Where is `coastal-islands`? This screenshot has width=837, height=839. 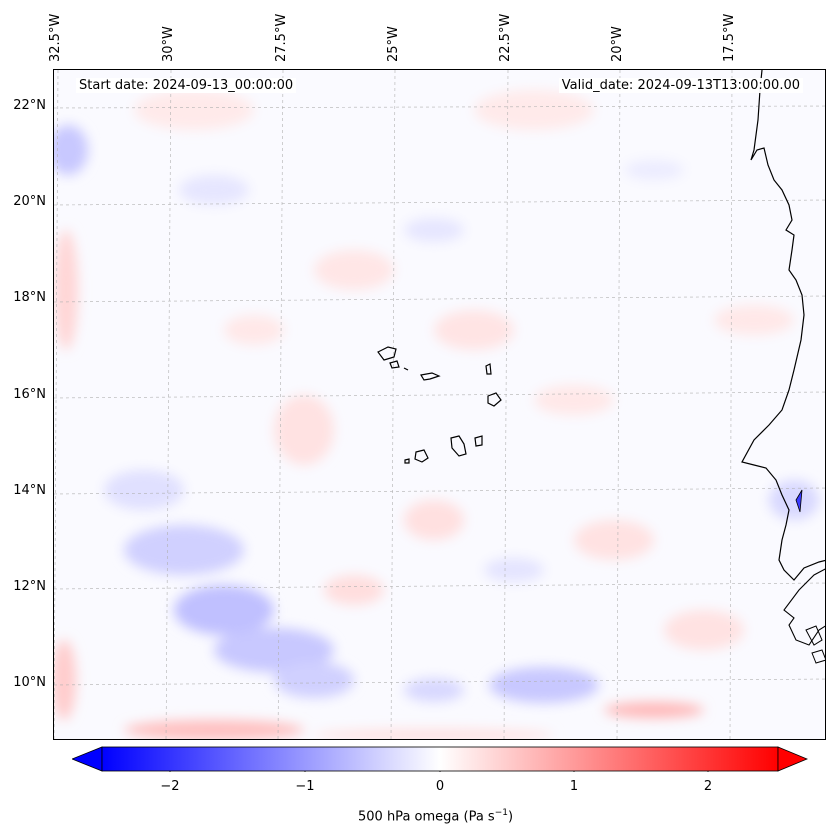
coastal-islands is located at coordinates (815, 644).